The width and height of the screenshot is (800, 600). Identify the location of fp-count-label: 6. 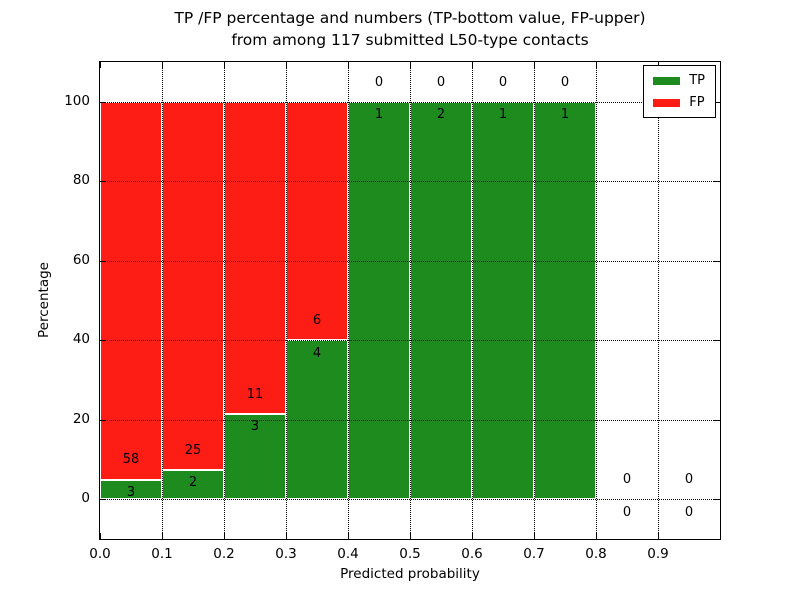
(317, 320).